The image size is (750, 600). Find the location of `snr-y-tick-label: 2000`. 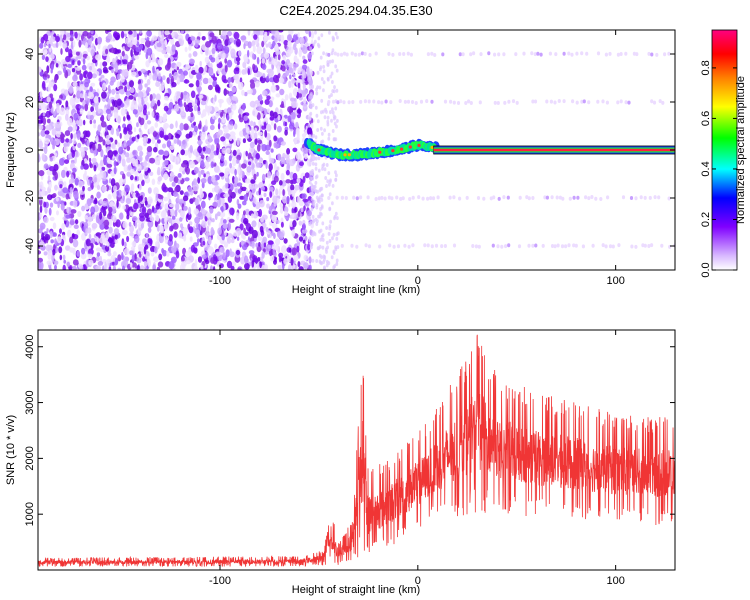

snr-y-tick-label: 2000 is located at coordinates (30, 458).